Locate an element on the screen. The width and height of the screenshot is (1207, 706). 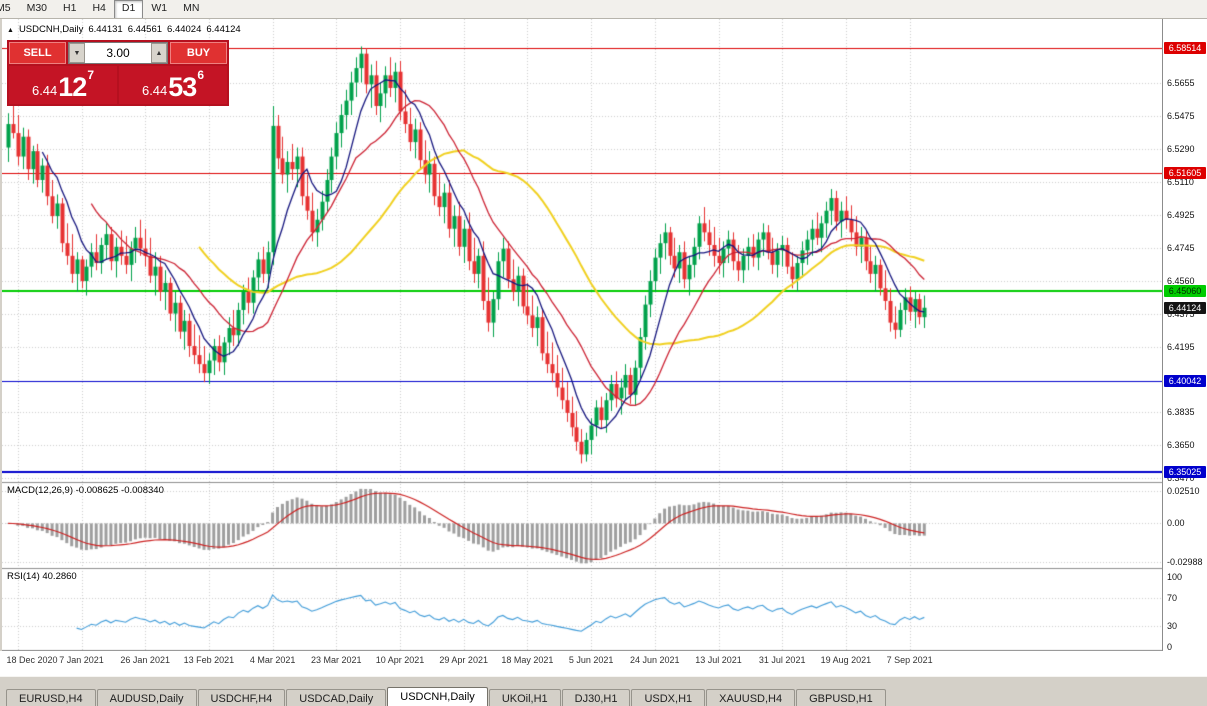
price-axis-label: 6.4375 is located at coordinates (1181, 314).